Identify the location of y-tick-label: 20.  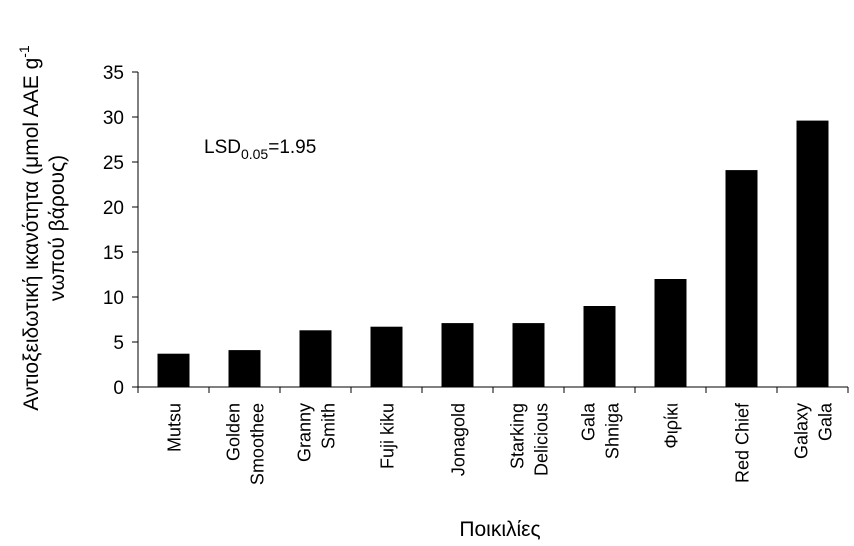
(113, 208).